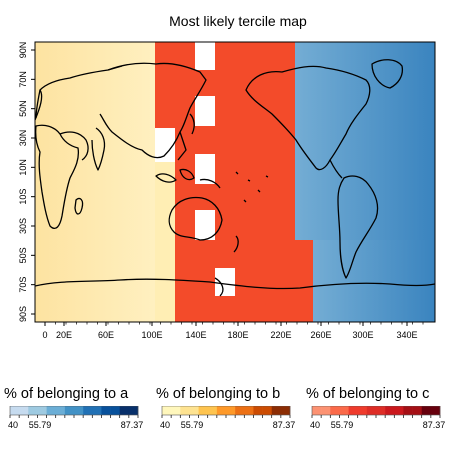 This screenshot has width=452, height=450. I want to click on y-tick-label: 90S, so click(23, 314).